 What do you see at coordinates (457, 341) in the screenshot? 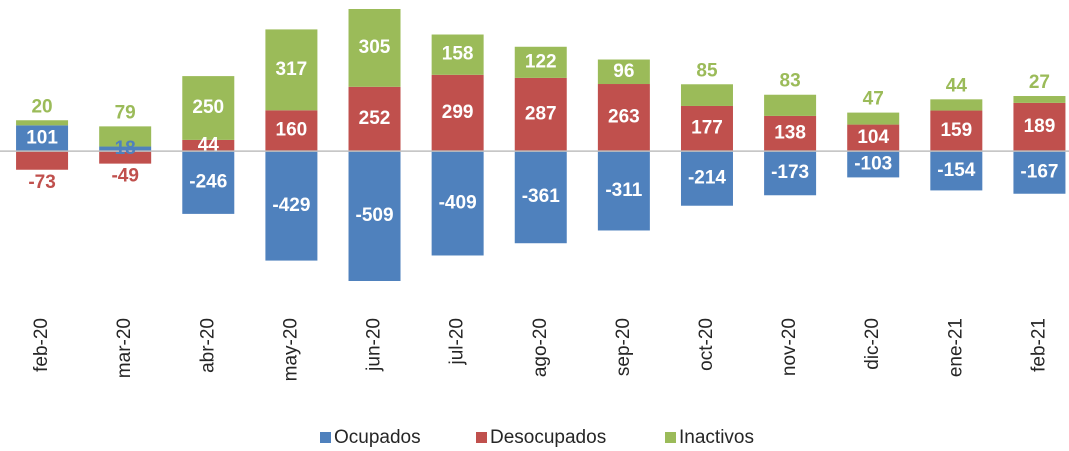
I see `x-tick-label: jul-20` at bounding box center [457, 341].